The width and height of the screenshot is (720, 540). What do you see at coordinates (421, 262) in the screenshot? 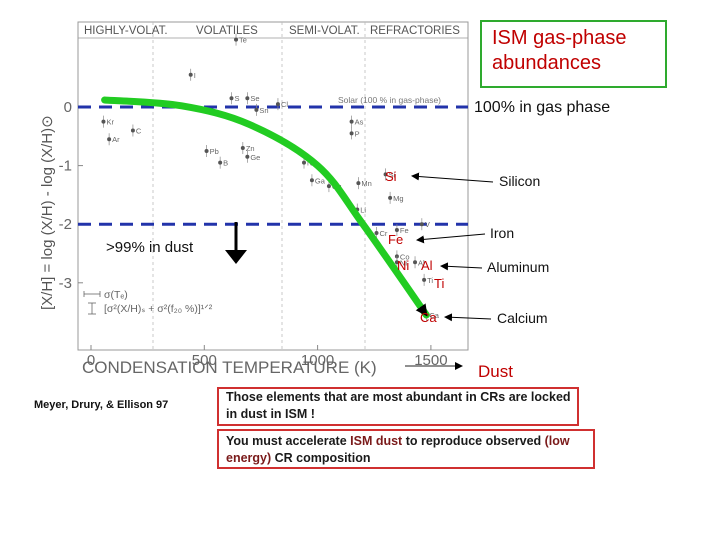
I see `point-label: Al` at bounding box center [421, 262].